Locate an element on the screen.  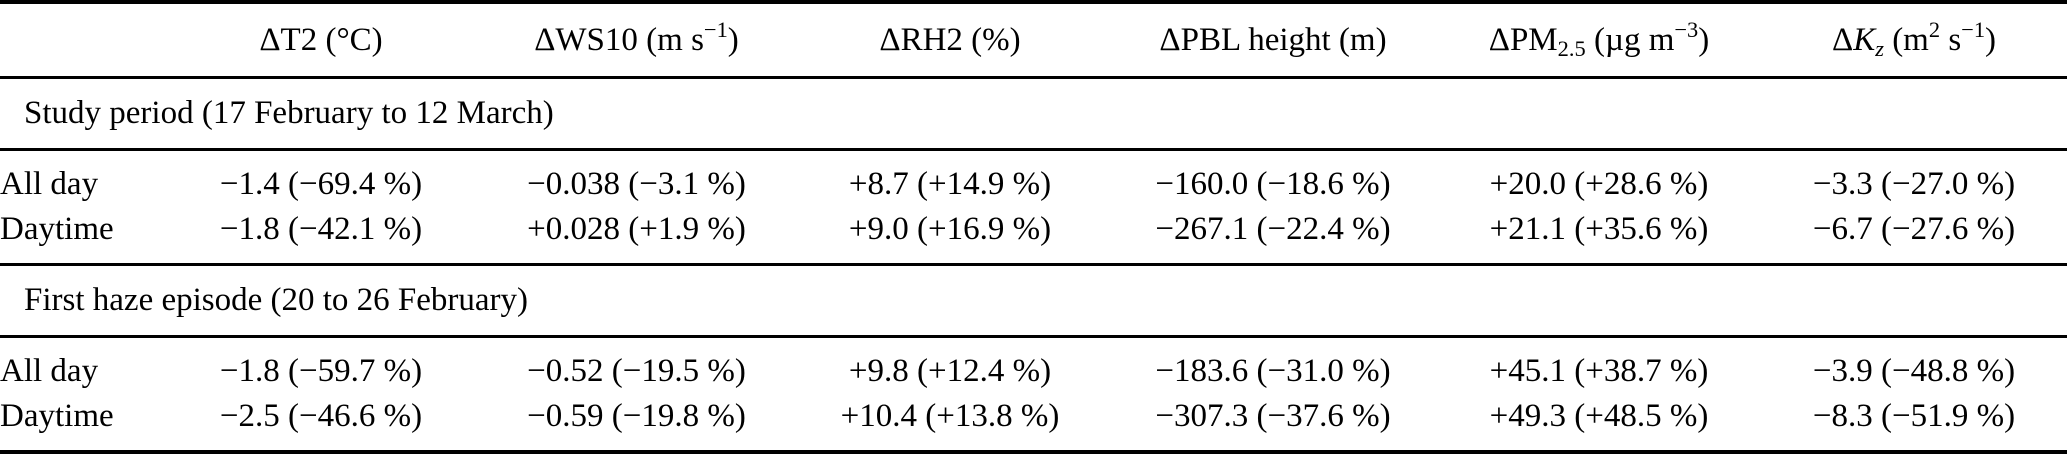
corner-cell is located at coordinates (80, 40).